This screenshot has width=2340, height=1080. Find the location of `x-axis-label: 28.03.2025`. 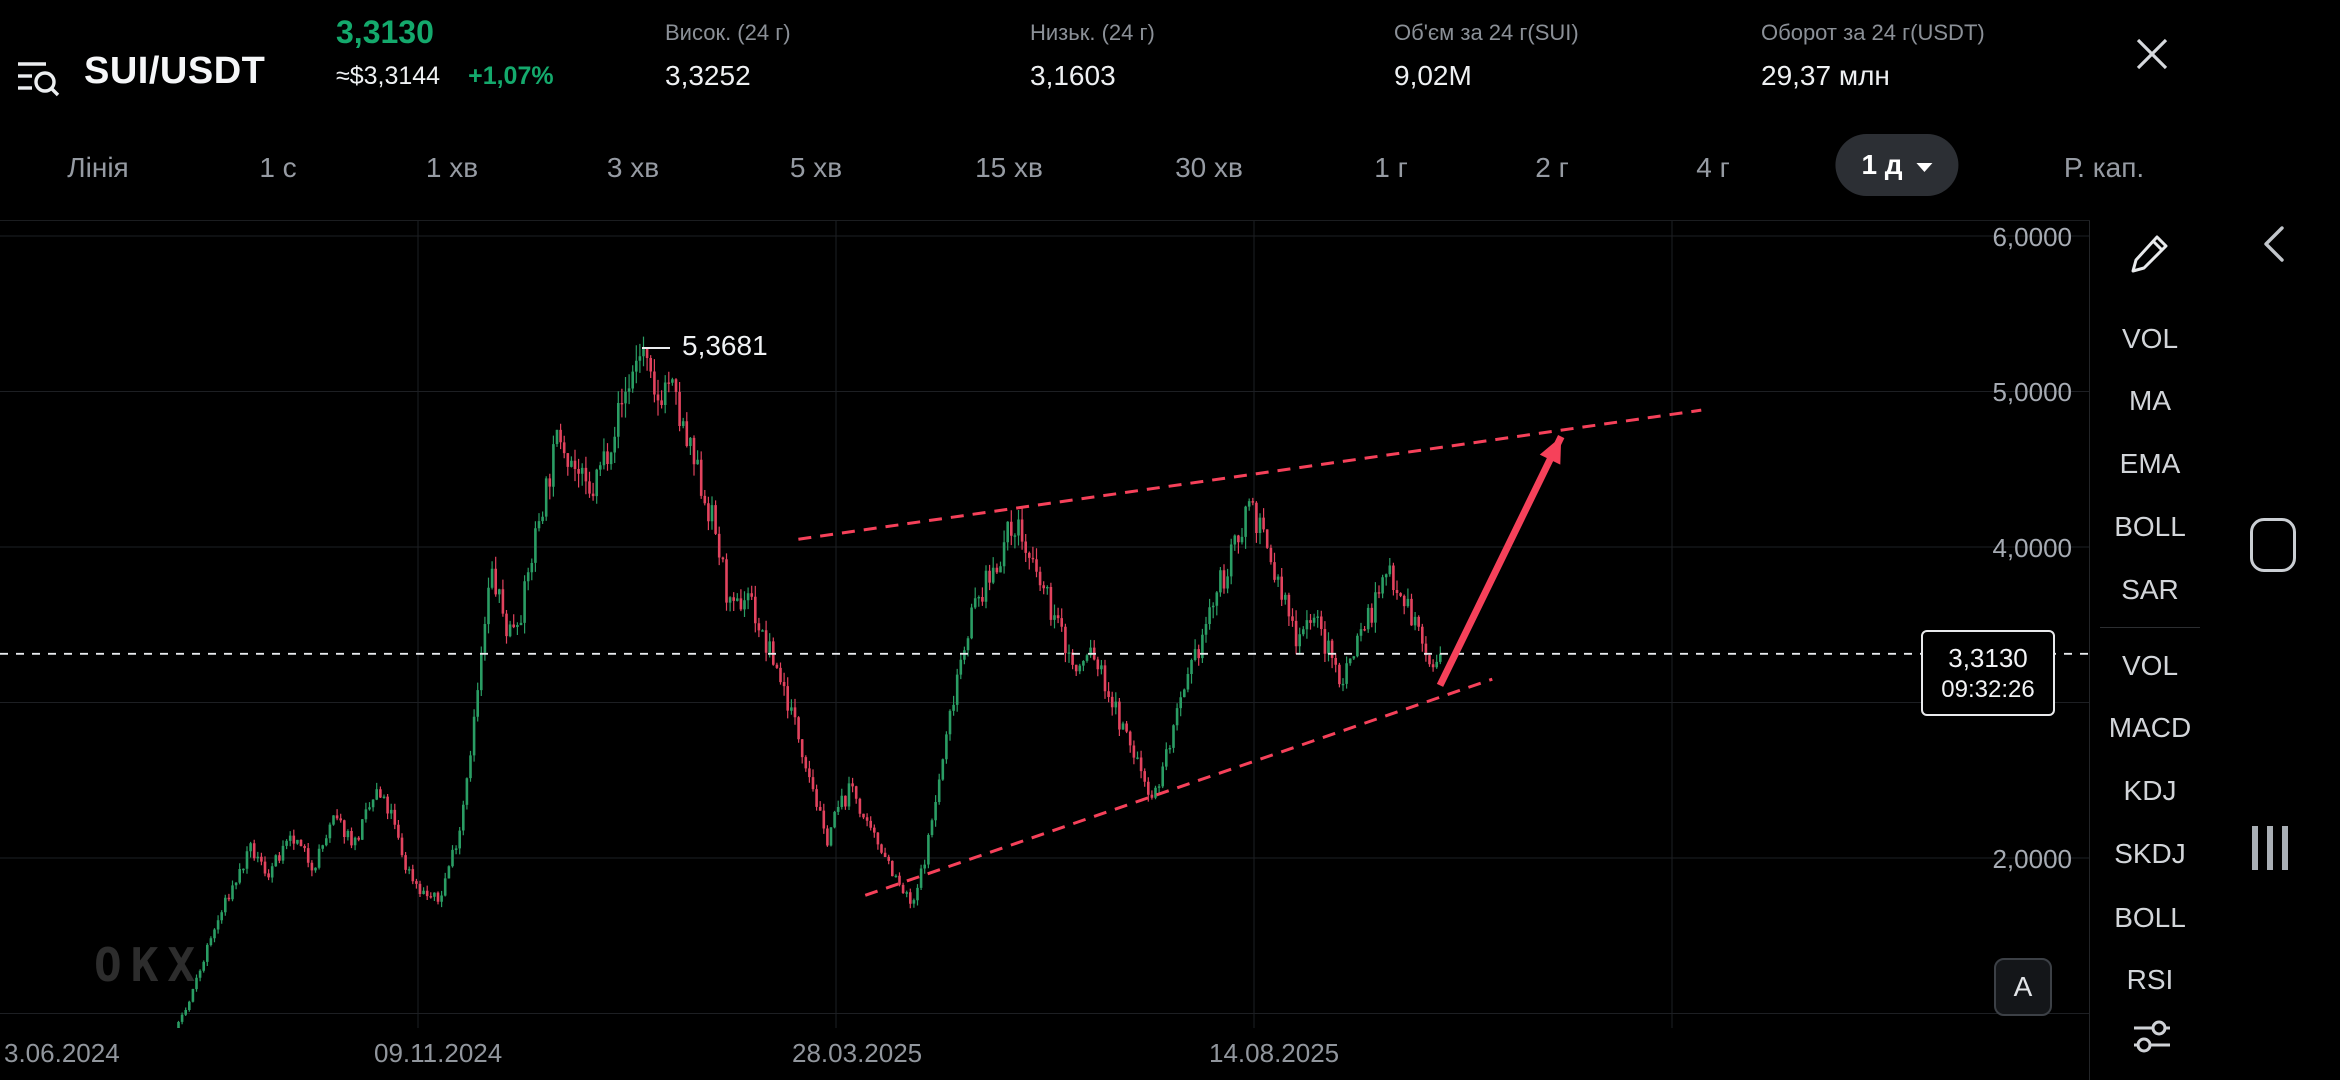

x-axis-label: 28.03.2025 is located at coordinates (857, 1053).